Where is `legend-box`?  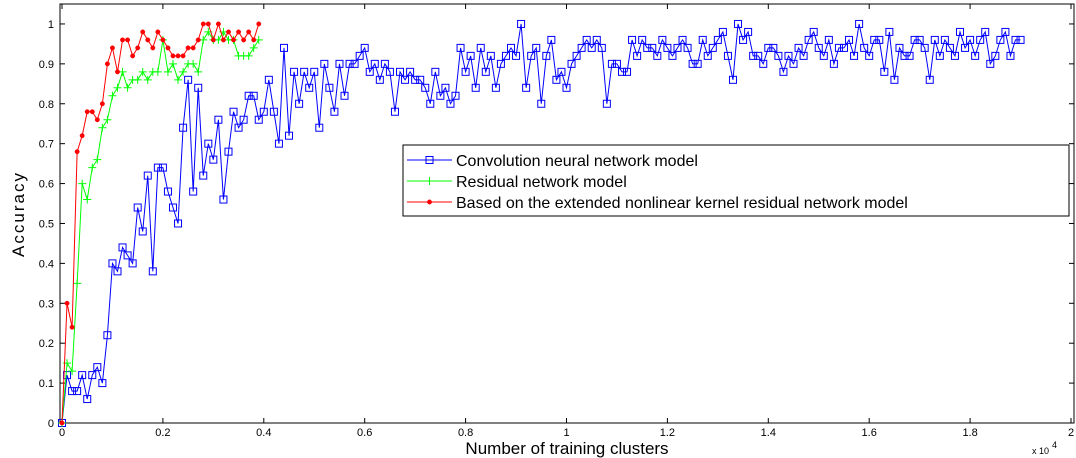 legend-box is located at coordinates (736, 180).